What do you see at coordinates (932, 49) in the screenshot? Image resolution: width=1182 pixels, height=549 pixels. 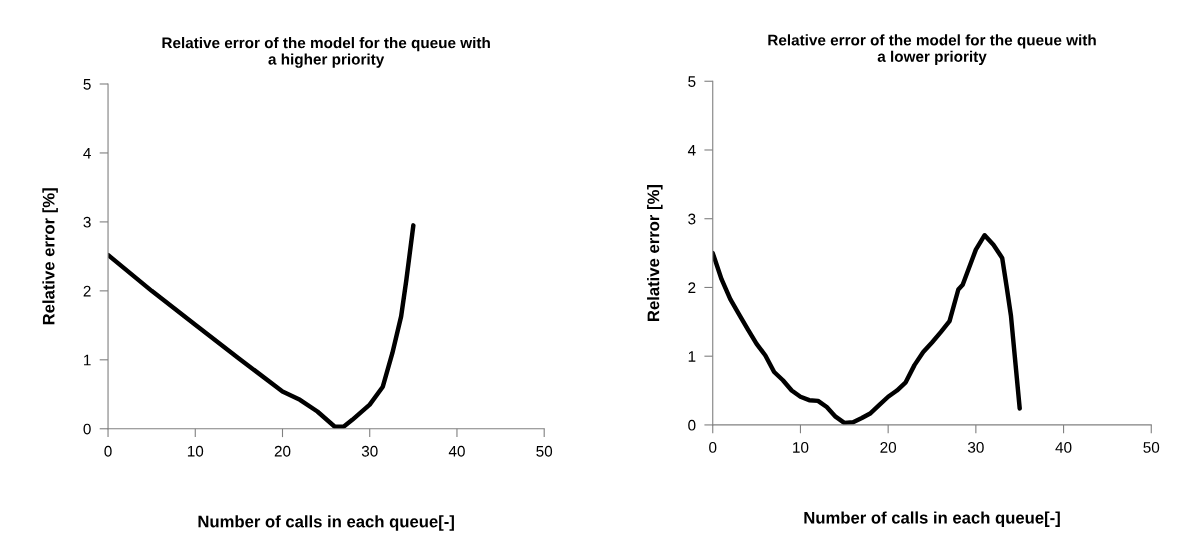 I see `chart-title: Relative error of the model for the queue with a lower priority` at bounding box center [932, 49].